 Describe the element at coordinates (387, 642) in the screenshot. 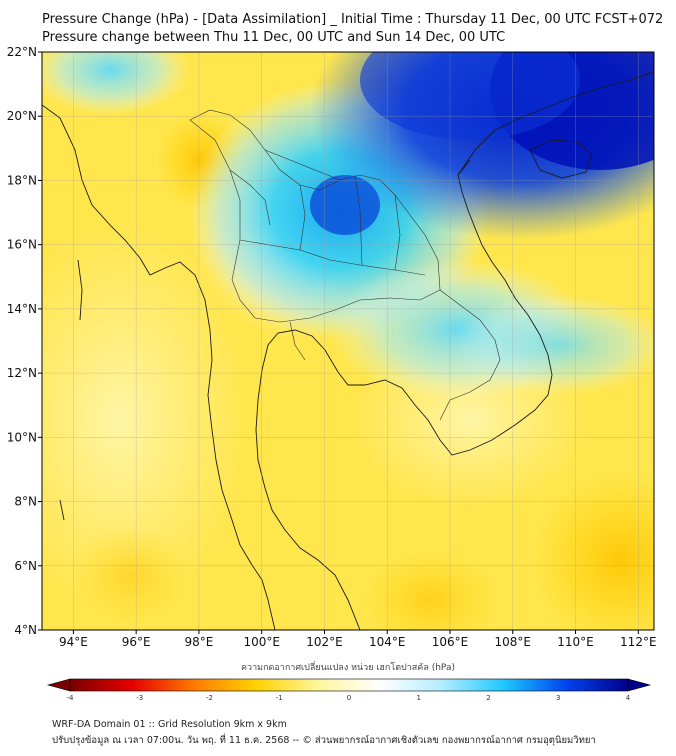

I see `lon-tick-label: 104°E` at that location.